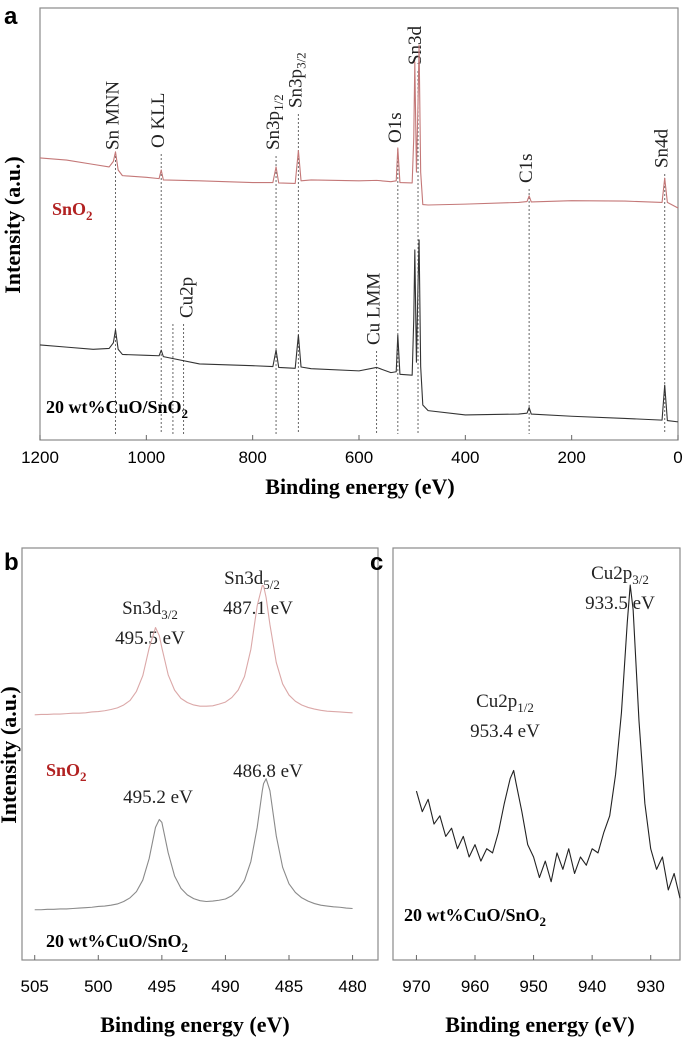  I want to click on x-tick-label: 1200, so click(40, 457).